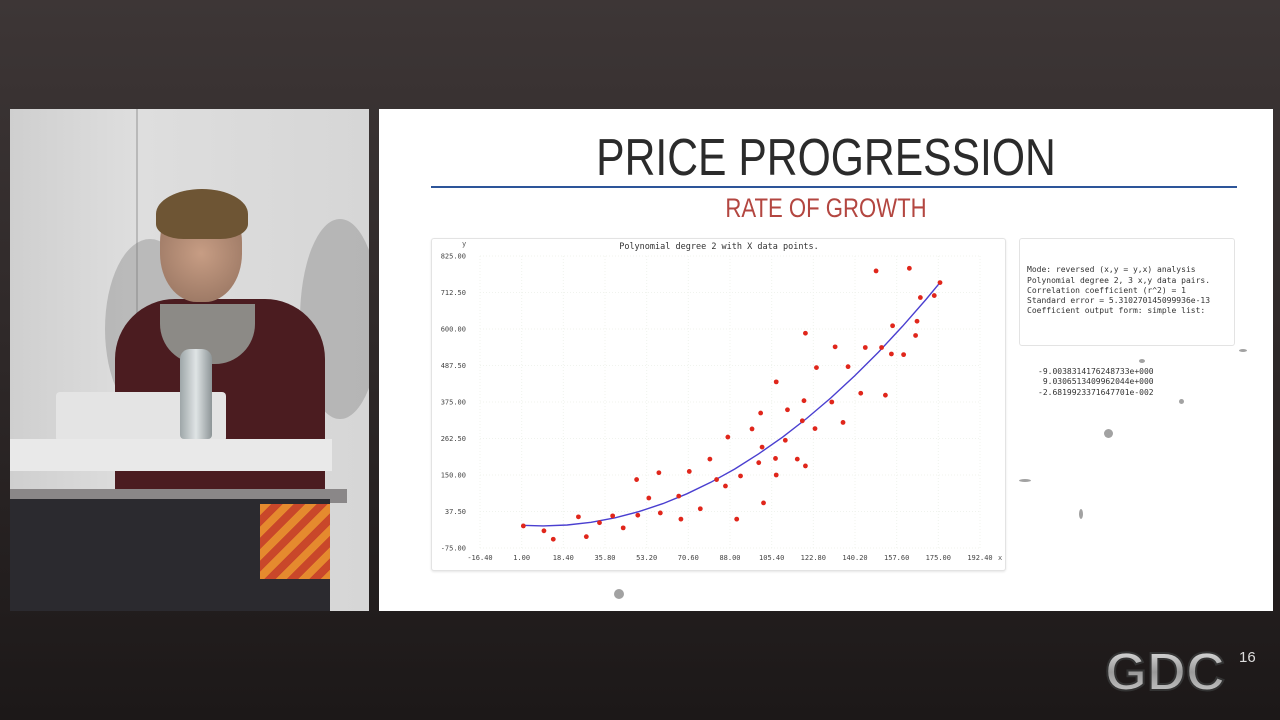  Describe the element at coordinates (1096, 382) in the screenshot. I see `coefficient-value: 9.0306513409962044e+000` at that location.